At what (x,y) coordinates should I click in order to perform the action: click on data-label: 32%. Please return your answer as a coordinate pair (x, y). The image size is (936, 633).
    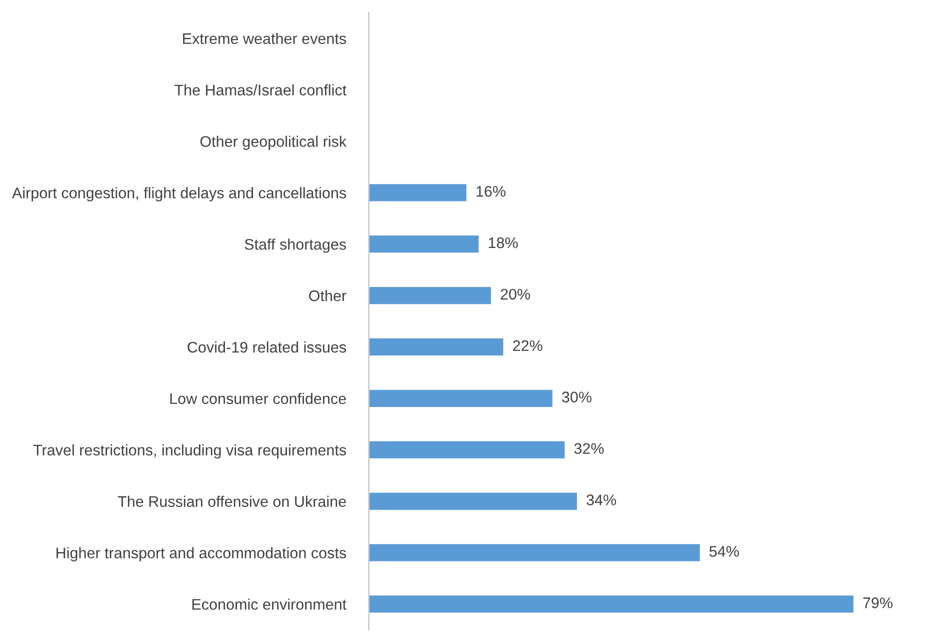
    Looking at the image, I should click on (589, 448).